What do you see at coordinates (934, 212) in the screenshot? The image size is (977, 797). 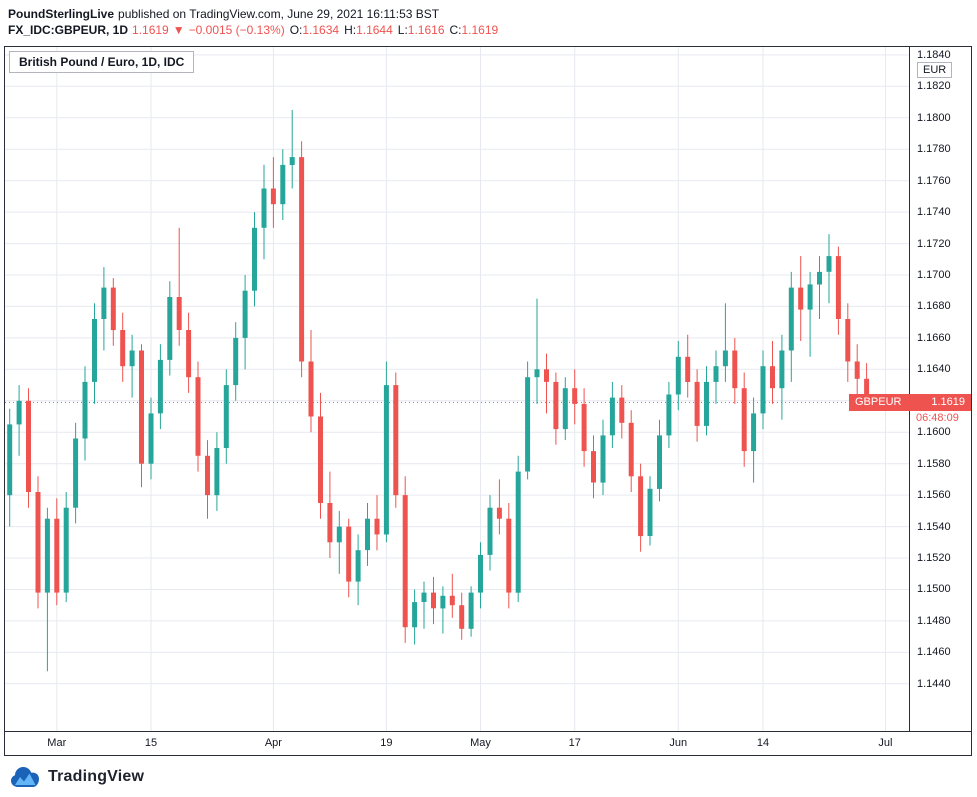 I see `price-axis-label: 1.1740` at bounding box center [934, 212].